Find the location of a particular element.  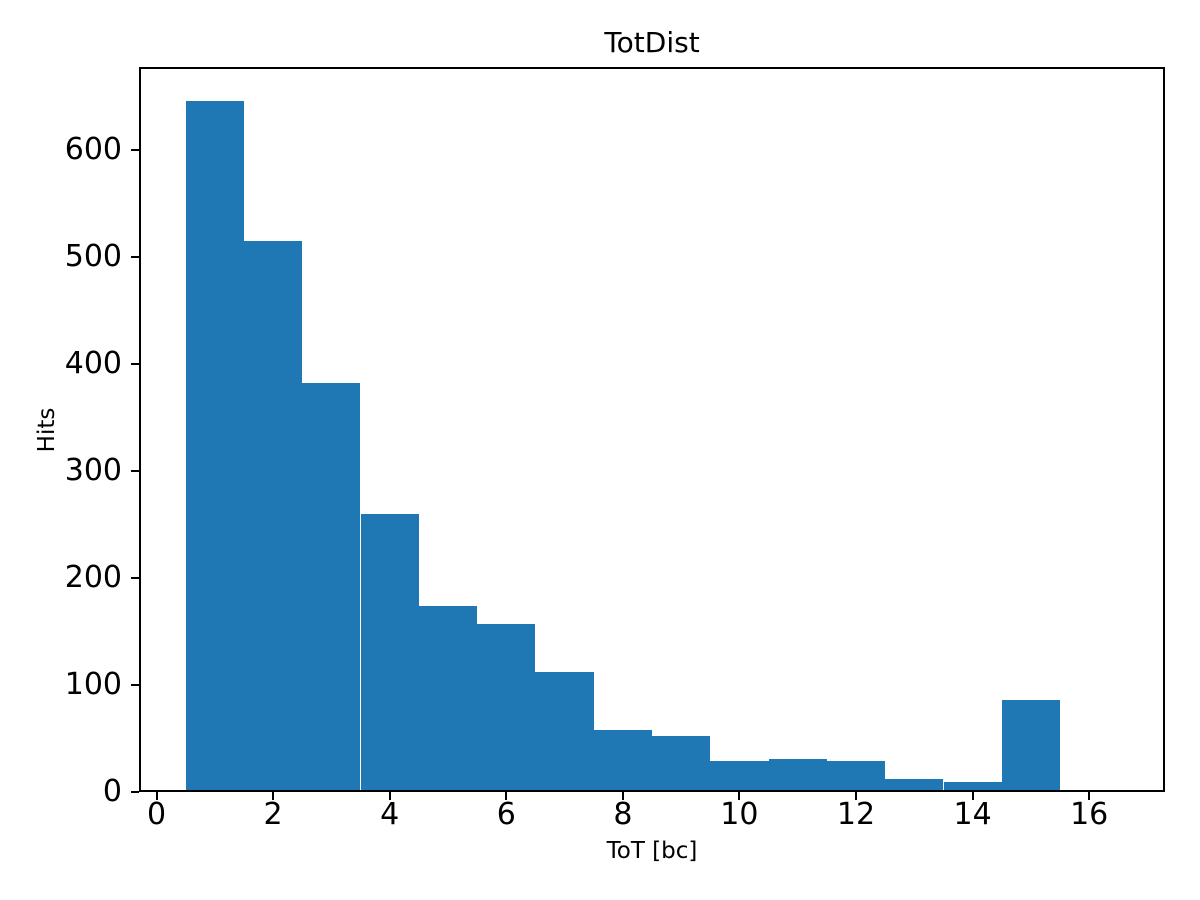

x-tick-label: 6 is located at coordinates (506, 814).